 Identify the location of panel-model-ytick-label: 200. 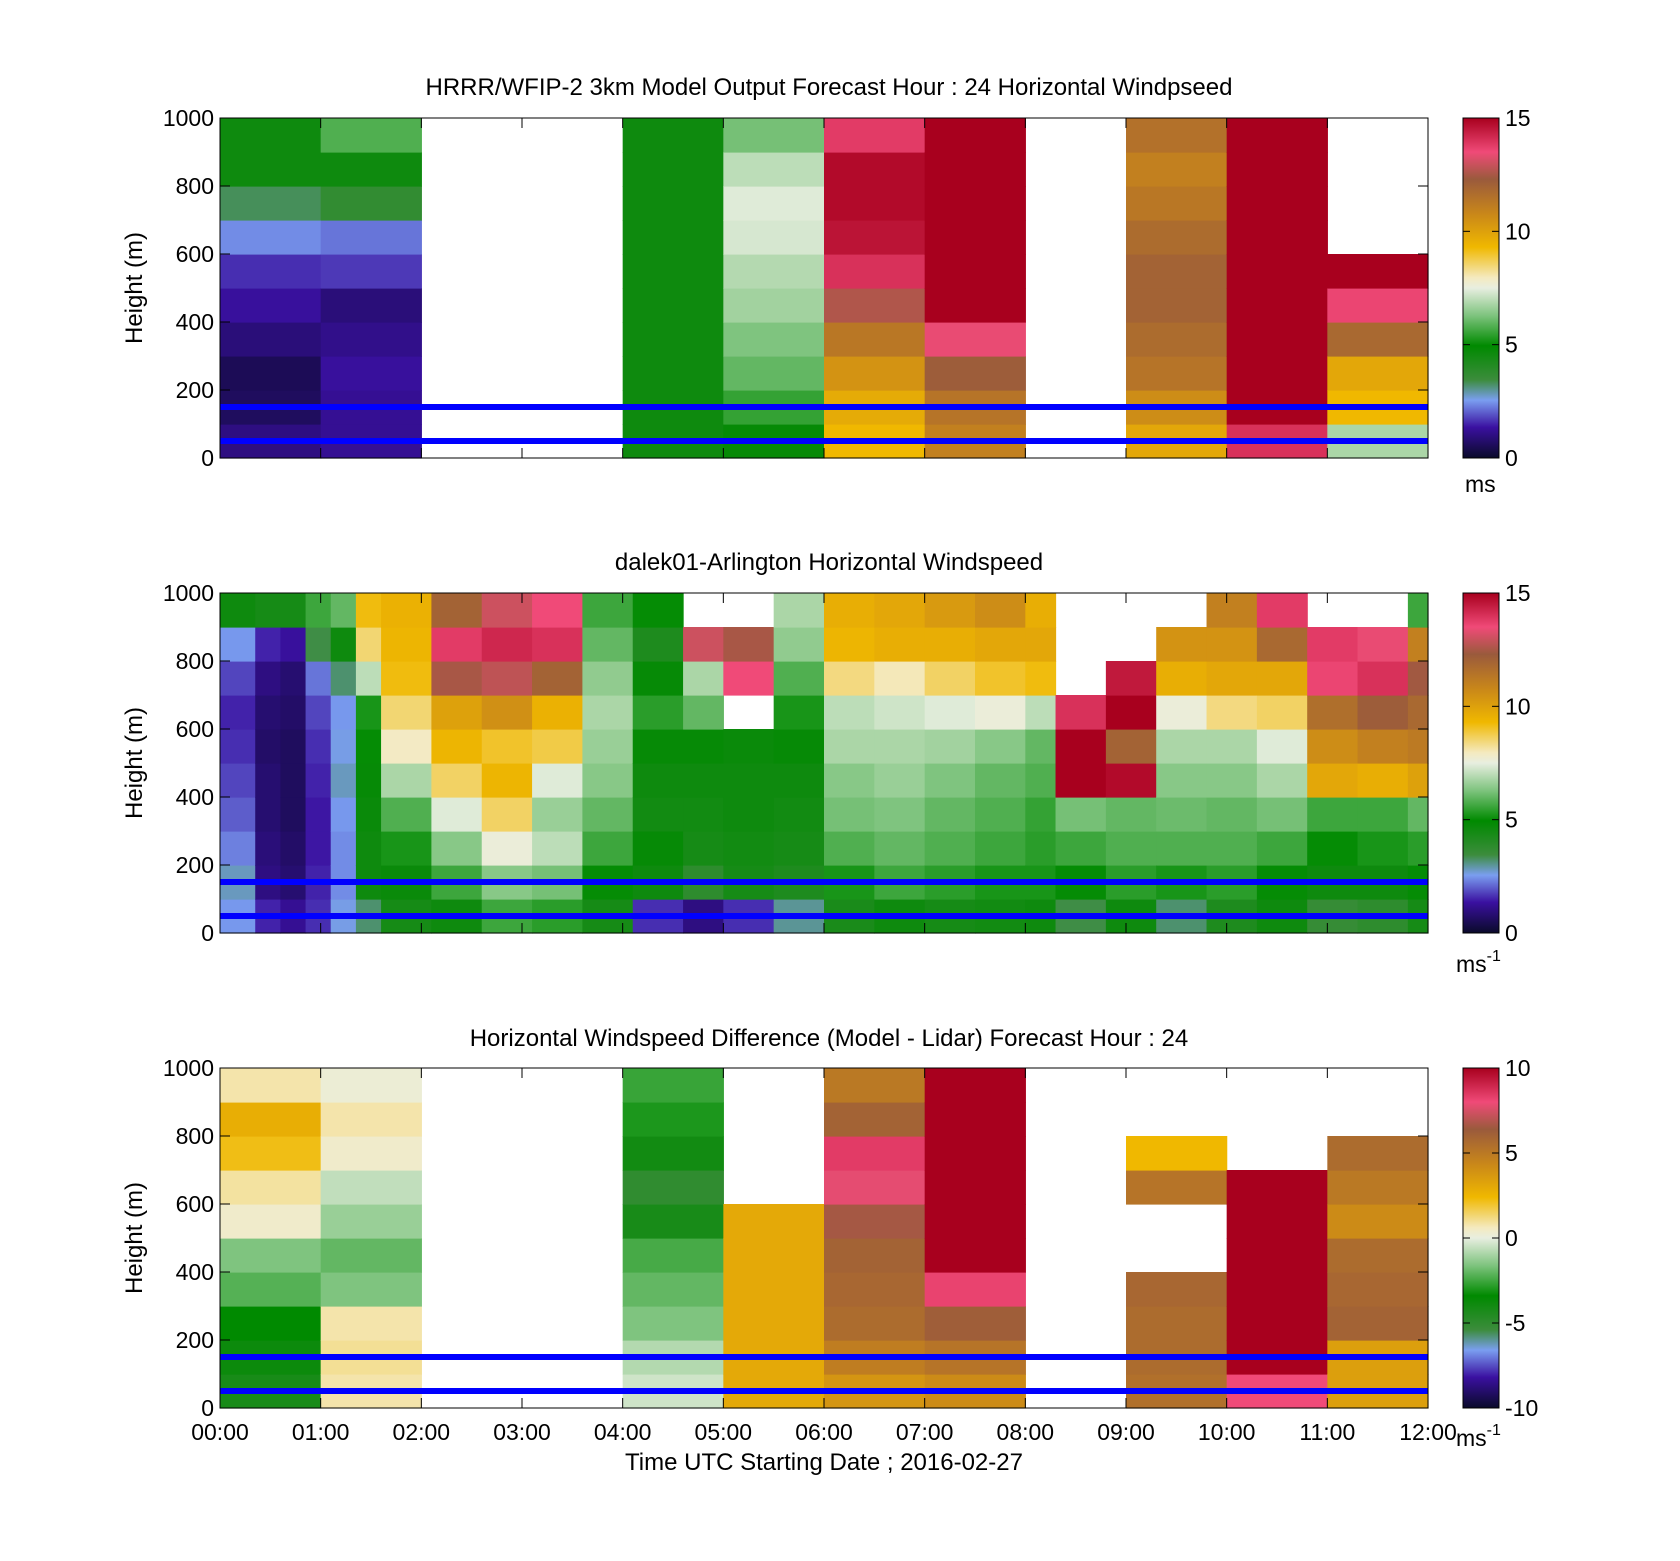
(195, 390).